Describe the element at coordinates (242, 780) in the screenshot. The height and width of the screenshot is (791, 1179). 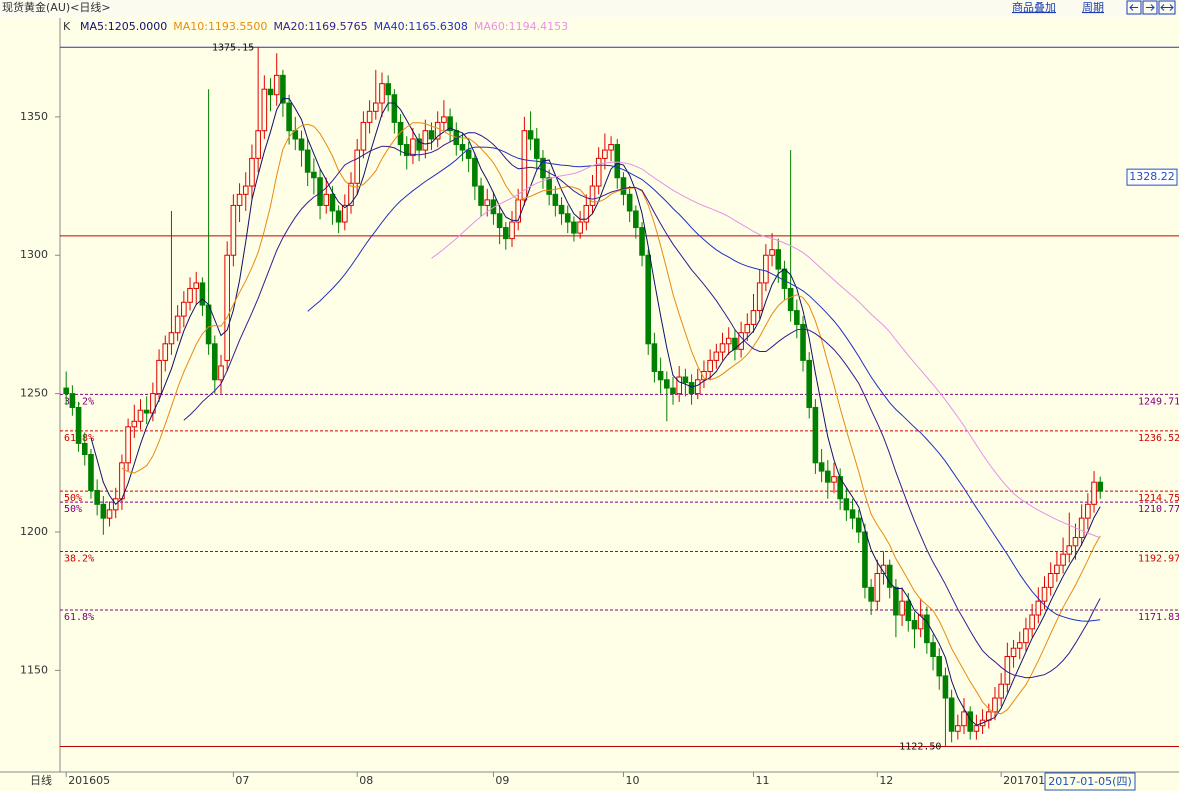
I see `x-tick-label: 07` at that location.